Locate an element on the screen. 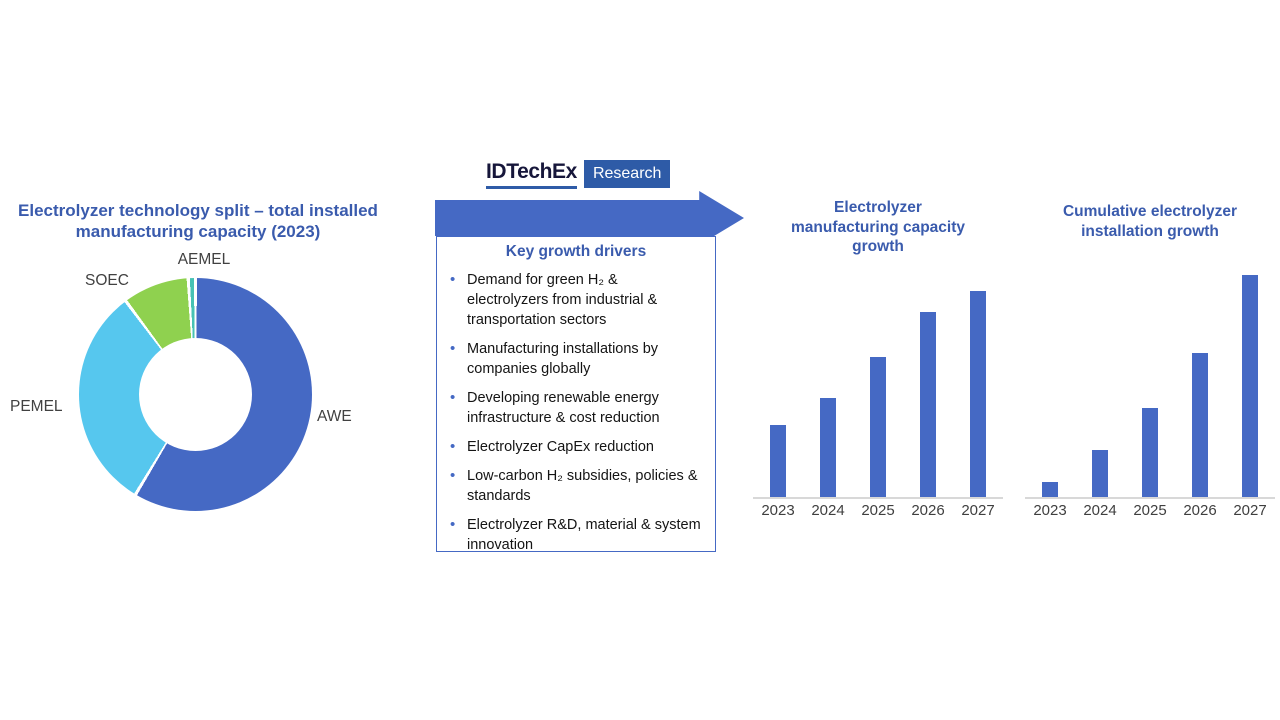  driver-text: Electrolyzer CapEx reduction is located at coordinates (560, 447).